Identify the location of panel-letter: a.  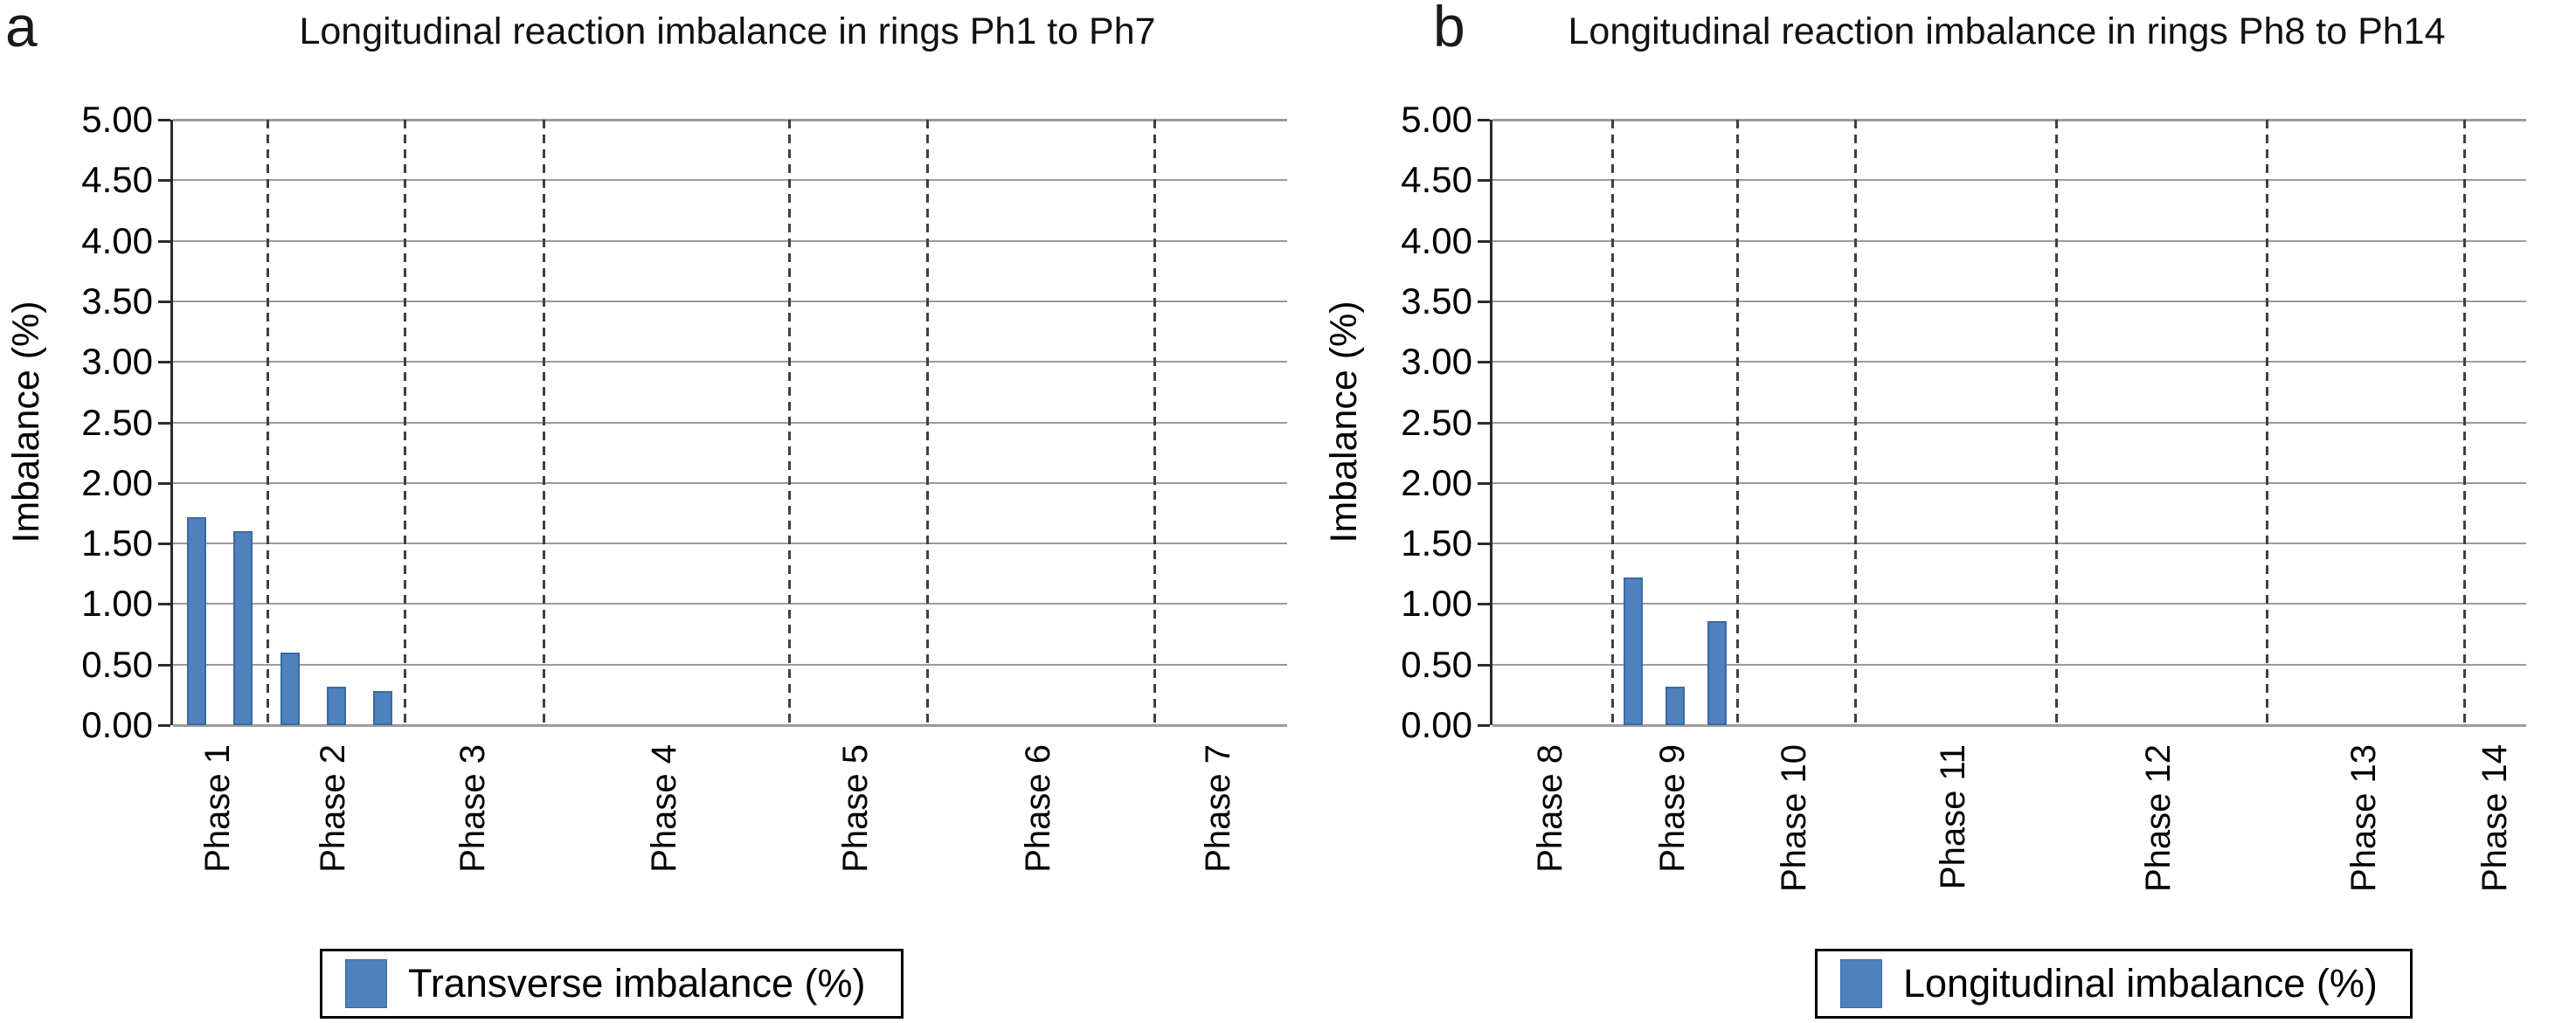
(21, 30).